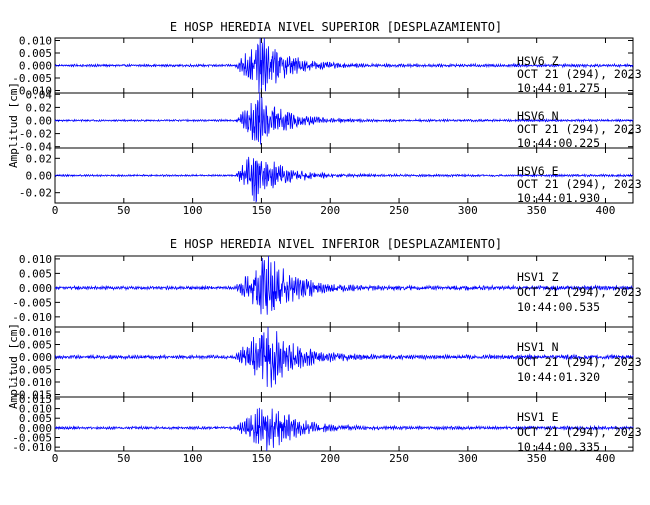  What do you see at coordinates (558, 377) in the screenshot?
I see `station-time-label: 10:44:01.320` at bounding box center [558, 377].